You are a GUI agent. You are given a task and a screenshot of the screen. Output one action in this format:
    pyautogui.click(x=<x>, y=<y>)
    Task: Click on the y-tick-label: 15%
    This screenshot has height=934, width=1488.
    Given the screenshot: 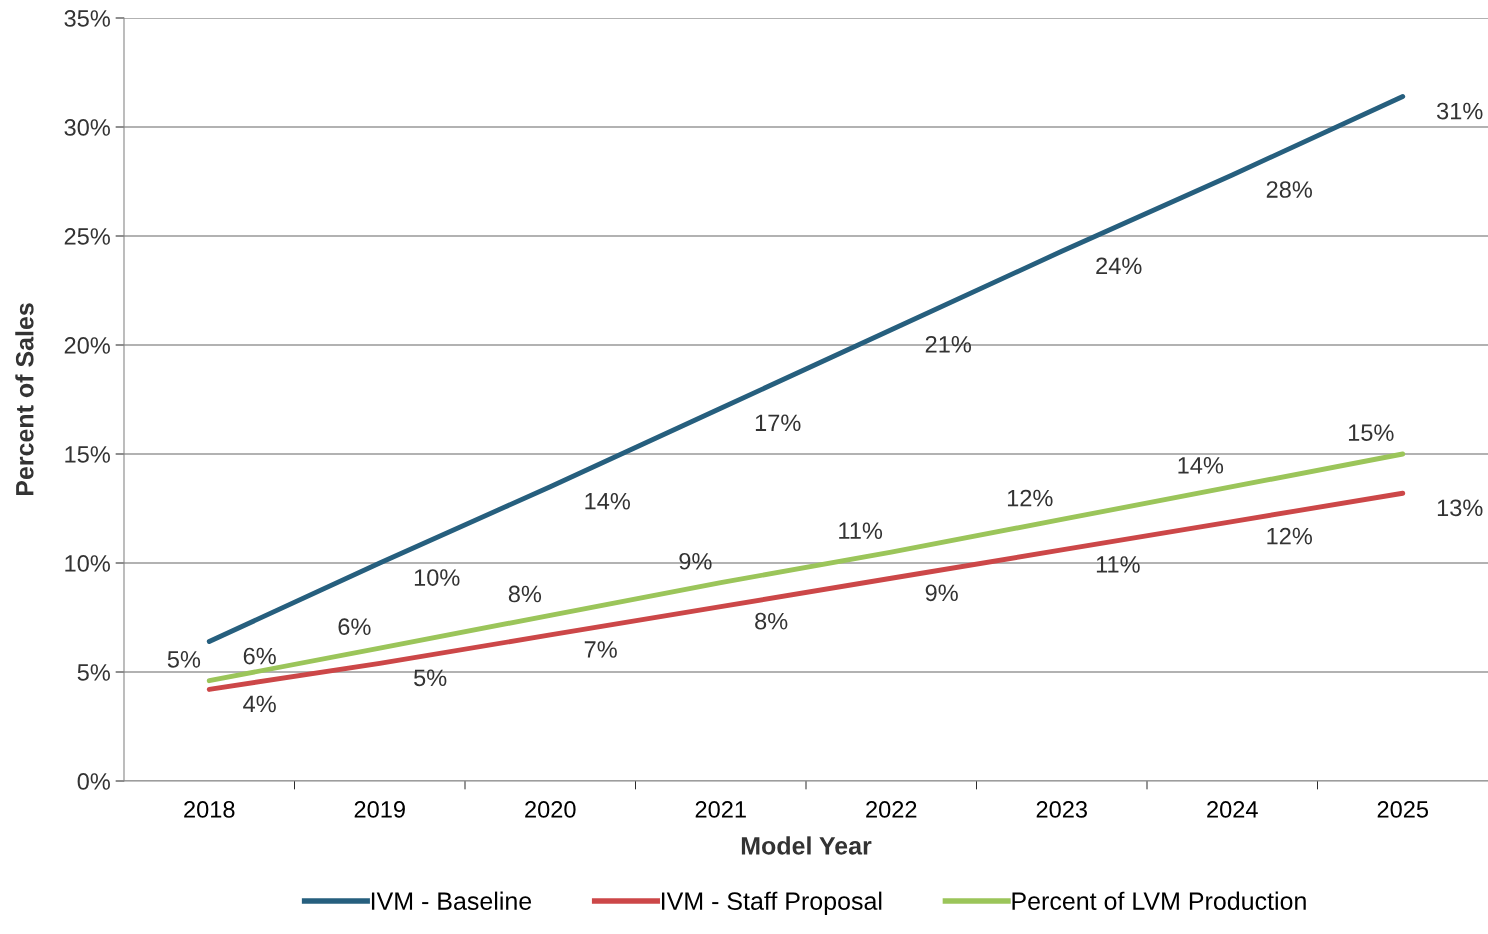 What is the action you would take?
    pyautogui.click(x=87, y=454)
    